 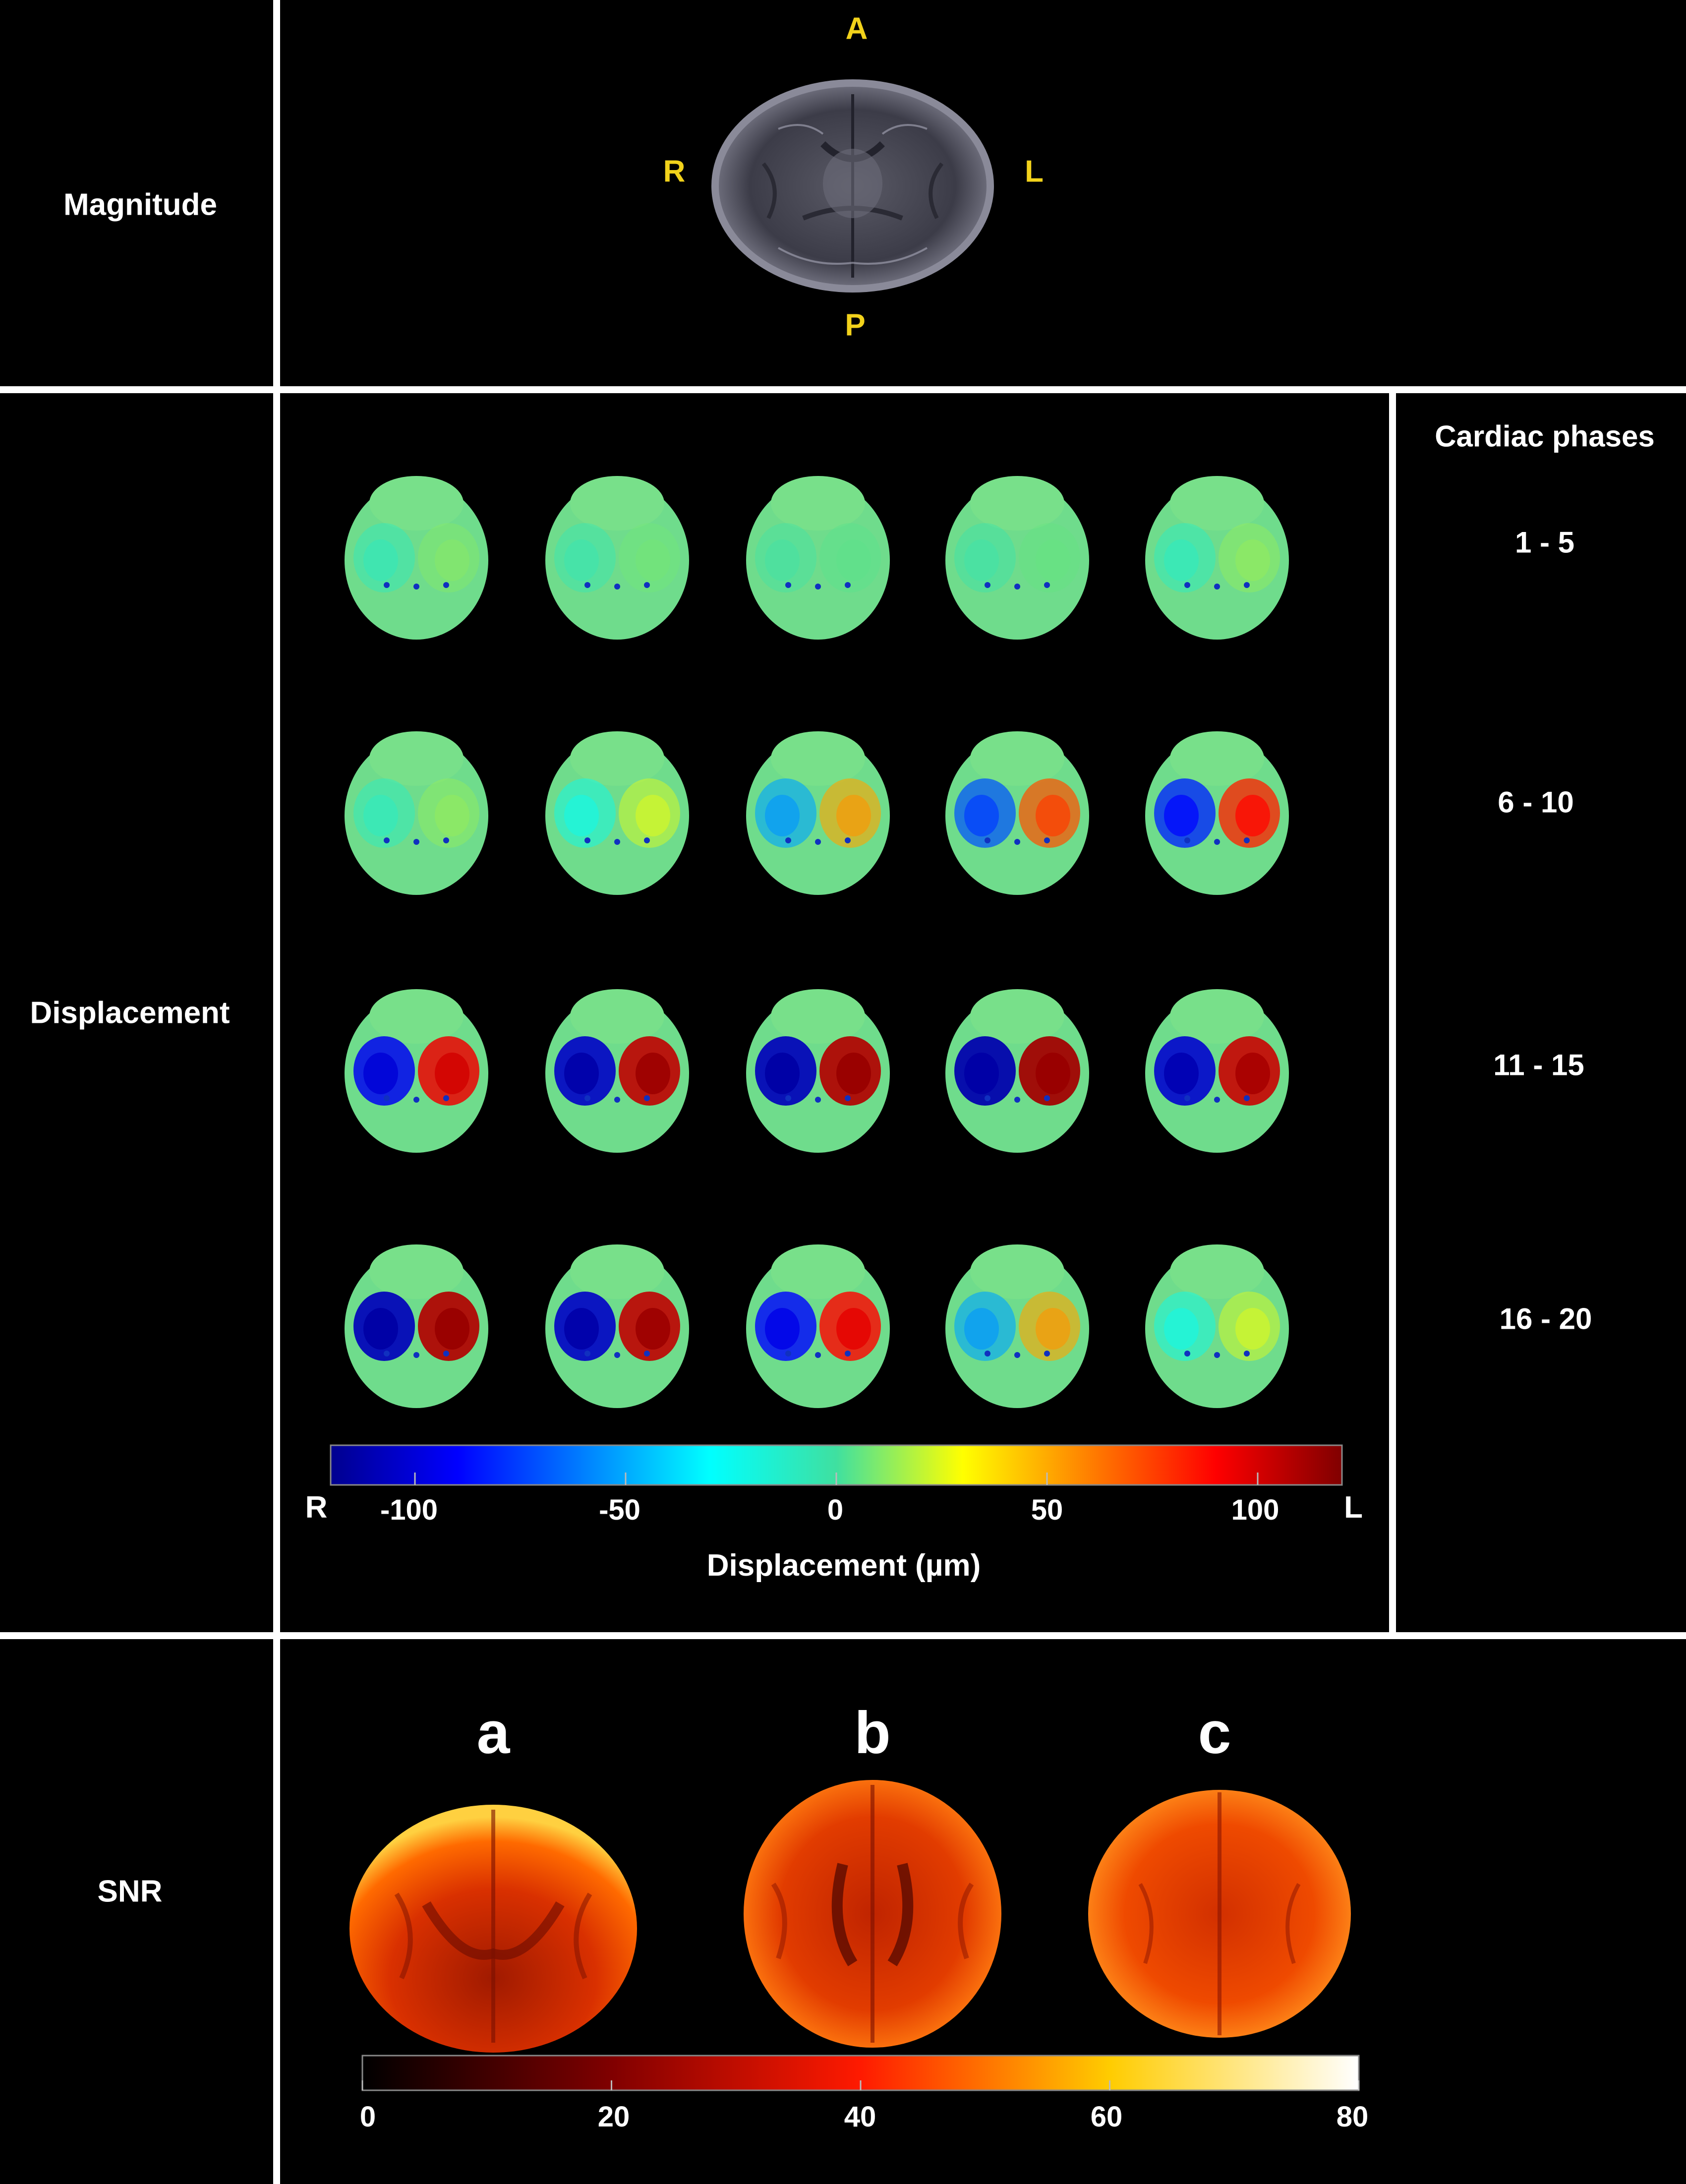 I want to click on snr-panel-letter-a: a, so click(x=493, y=1733).